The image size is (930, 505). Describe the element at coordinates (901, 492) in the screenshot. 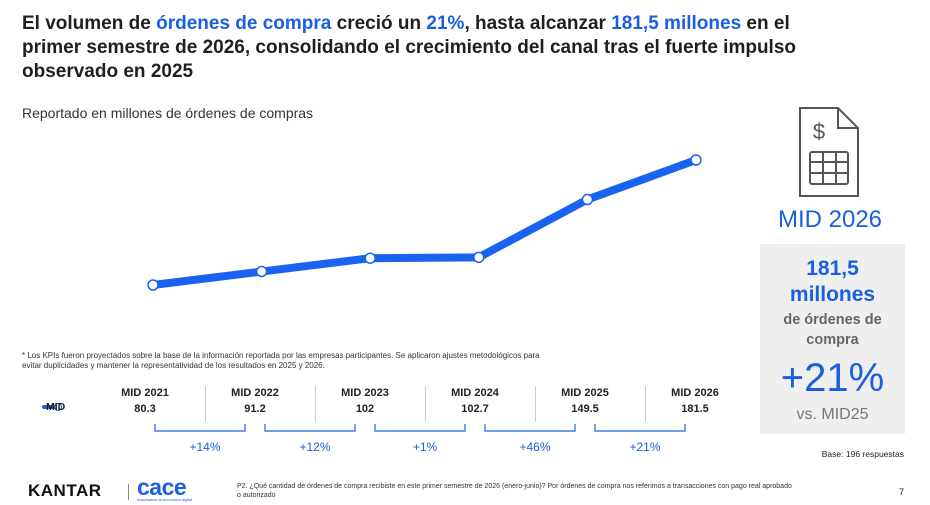

I see `page-number: 7` at that location.